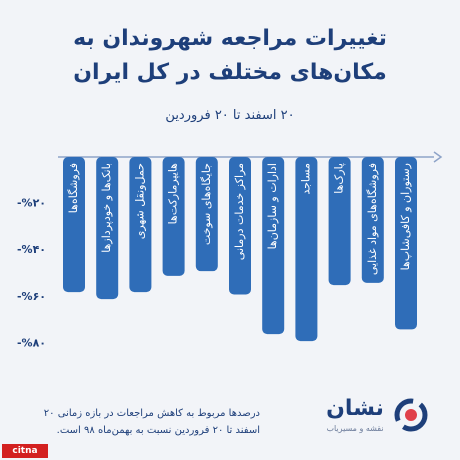 Image resolution: width=460 pixels, height=460 pixels. I want to click on bar-item: بانک‌ها و خودپردازها, so click(107, 228).